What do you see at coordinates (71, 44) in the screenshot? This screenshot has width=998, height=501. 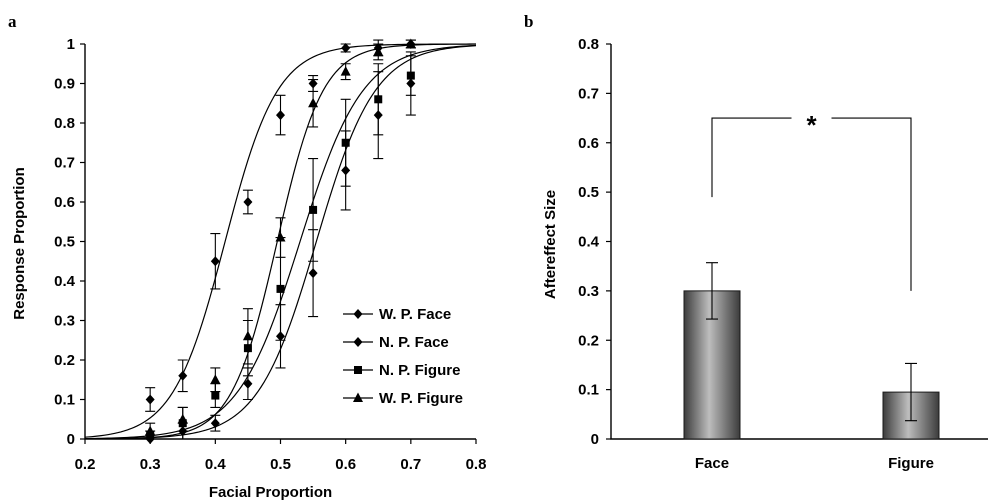 I see `y-tick-label: 1` at bounding box center [71, 44].